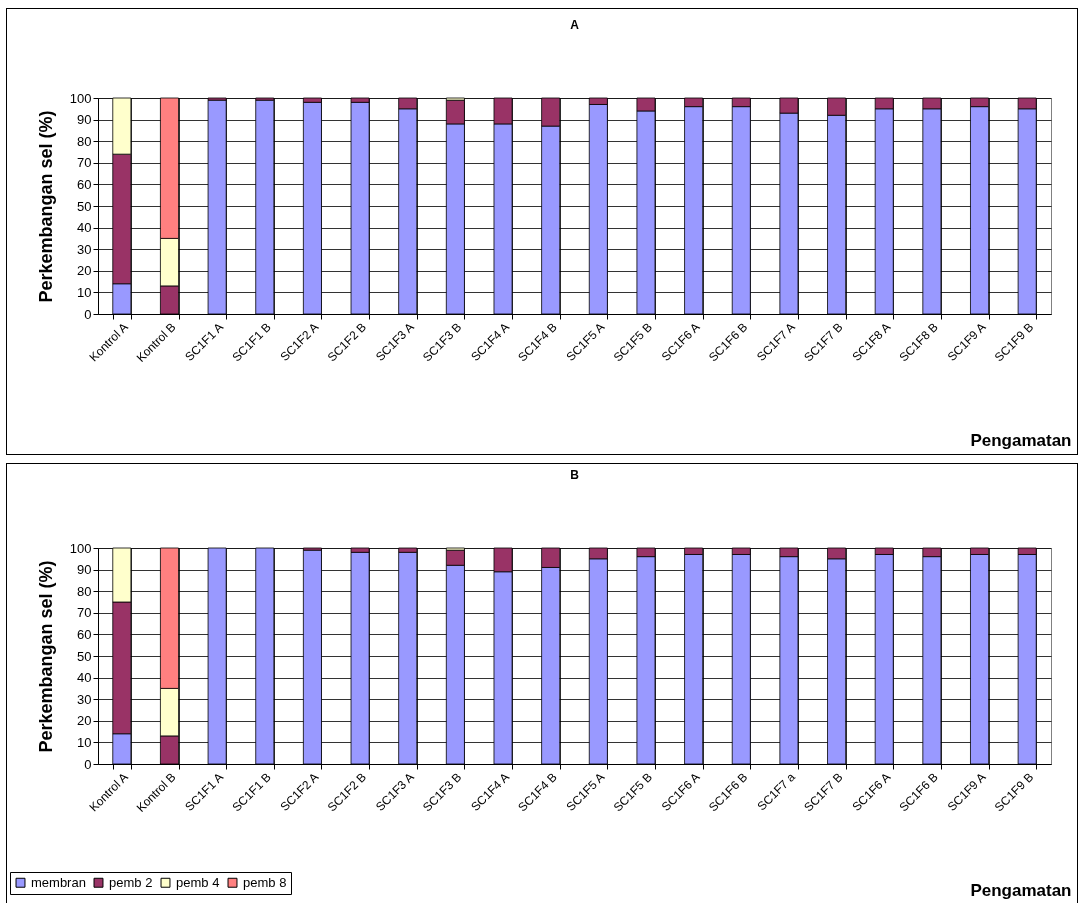  Describe the element at coordinates (131, 882) in the screenshot. I see `legend-label: pemb 2` at that location.